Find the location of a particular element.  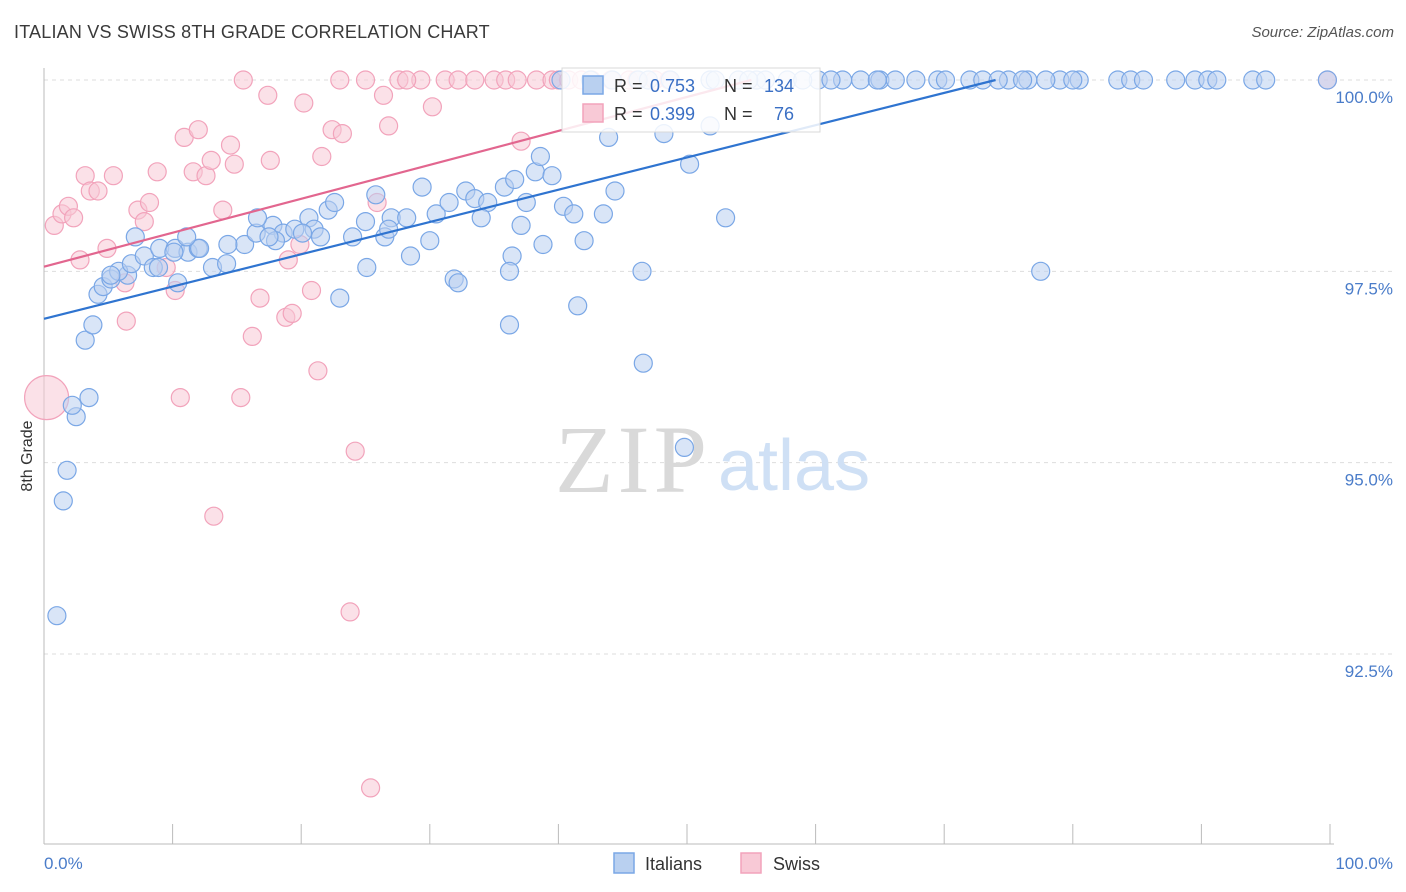

series-legend: Italians Swiss is located at coordinates (716, 863).